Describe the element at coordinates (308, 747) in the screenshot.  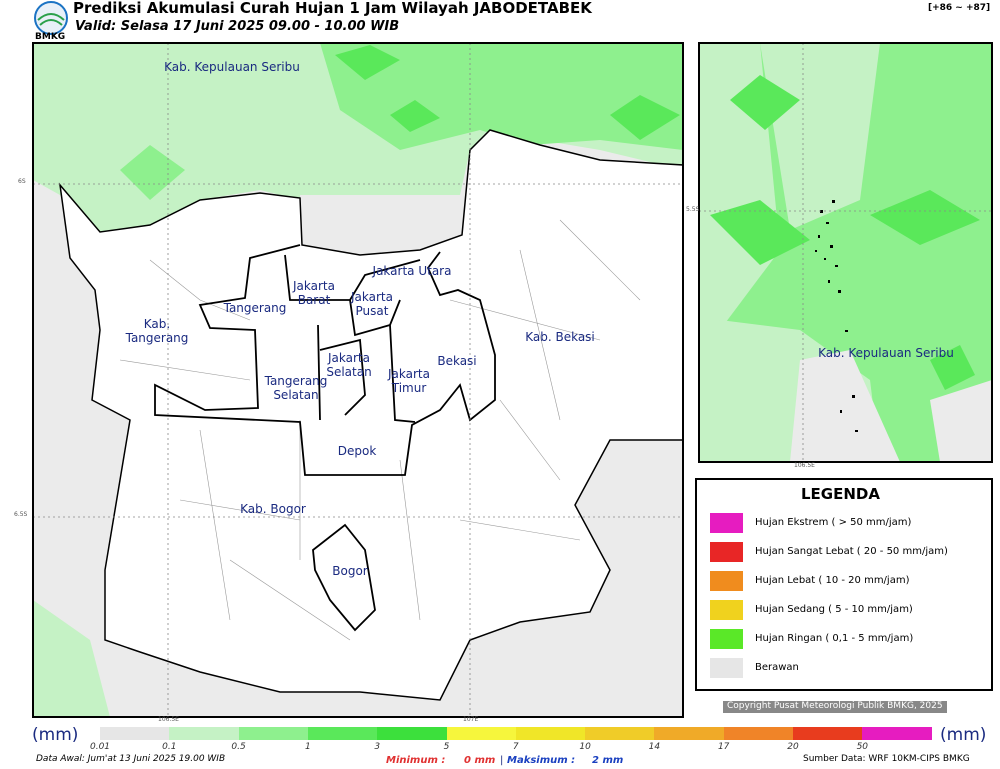
I see `colorbar-tick: 1` at that location.